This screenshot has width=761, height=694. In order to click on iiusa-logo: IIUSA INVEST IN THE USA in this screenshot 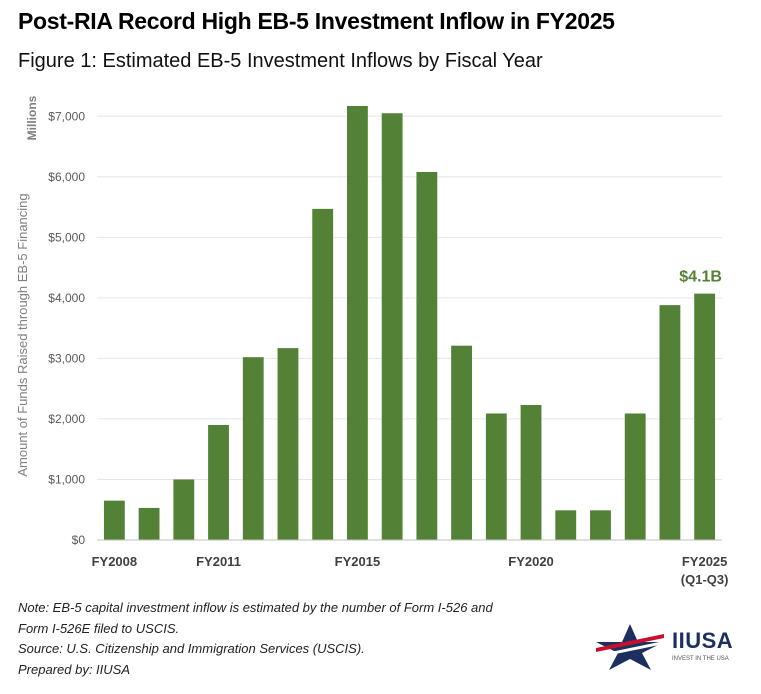, I will do `click(669, 647)`.